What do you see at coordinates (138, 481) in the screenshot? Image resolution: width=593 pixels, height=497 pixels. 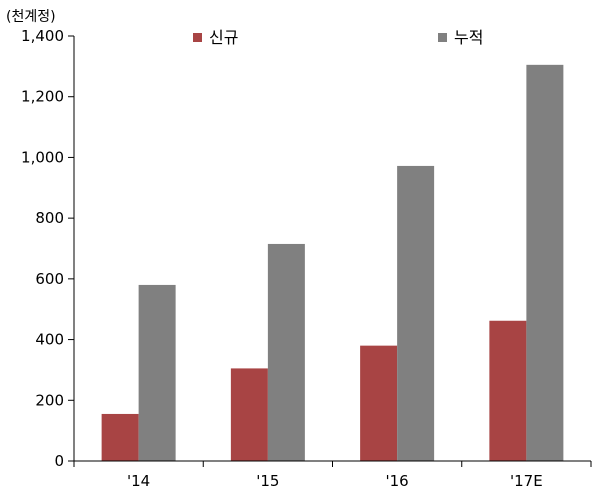 I see `x-tick-label: '14` at bounding box center [138, 481].